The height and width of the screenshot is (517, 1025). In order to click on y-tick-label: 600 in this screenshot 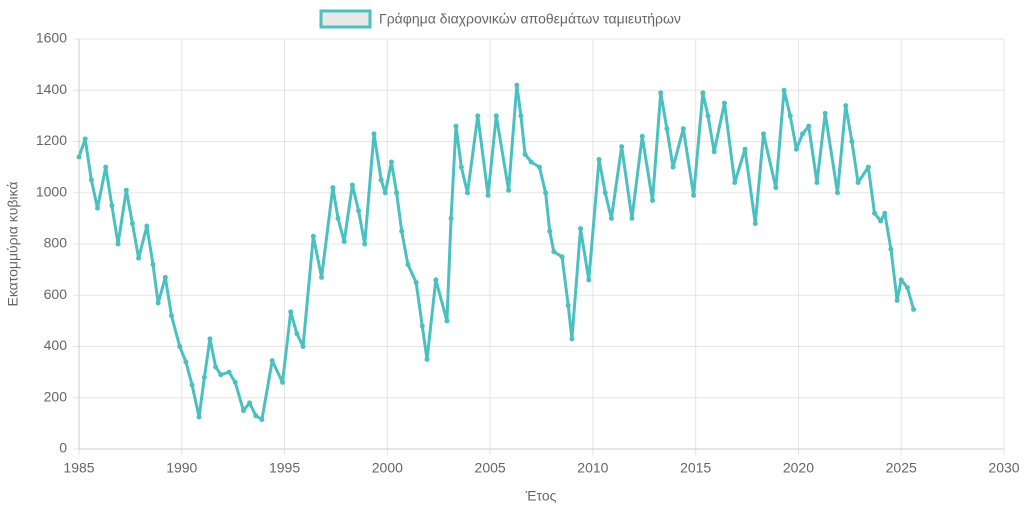, I will do `click(56, 294)`.